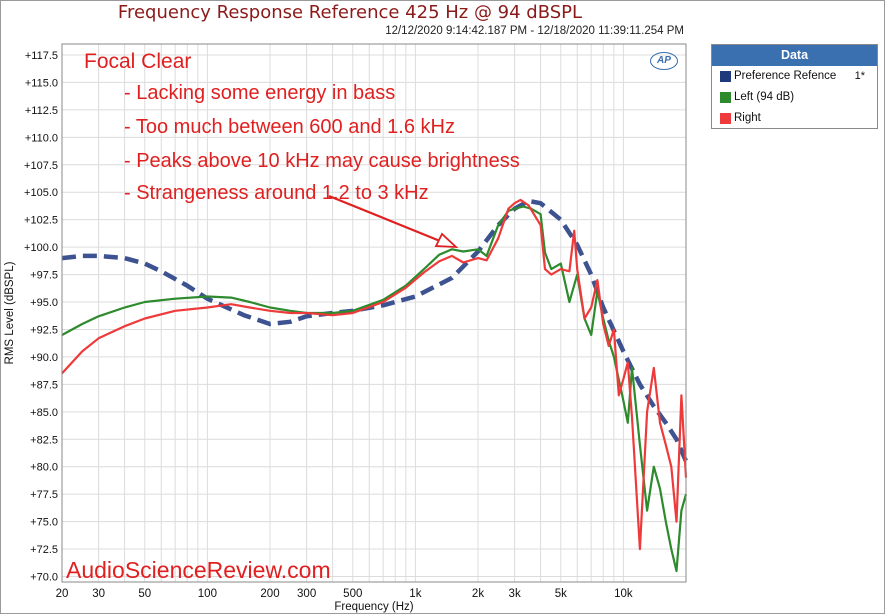  What do you see at coordinates (44, 358) in the screenshot?
I see `y-tick-label: +90.0` at bounding box center [44, 358].